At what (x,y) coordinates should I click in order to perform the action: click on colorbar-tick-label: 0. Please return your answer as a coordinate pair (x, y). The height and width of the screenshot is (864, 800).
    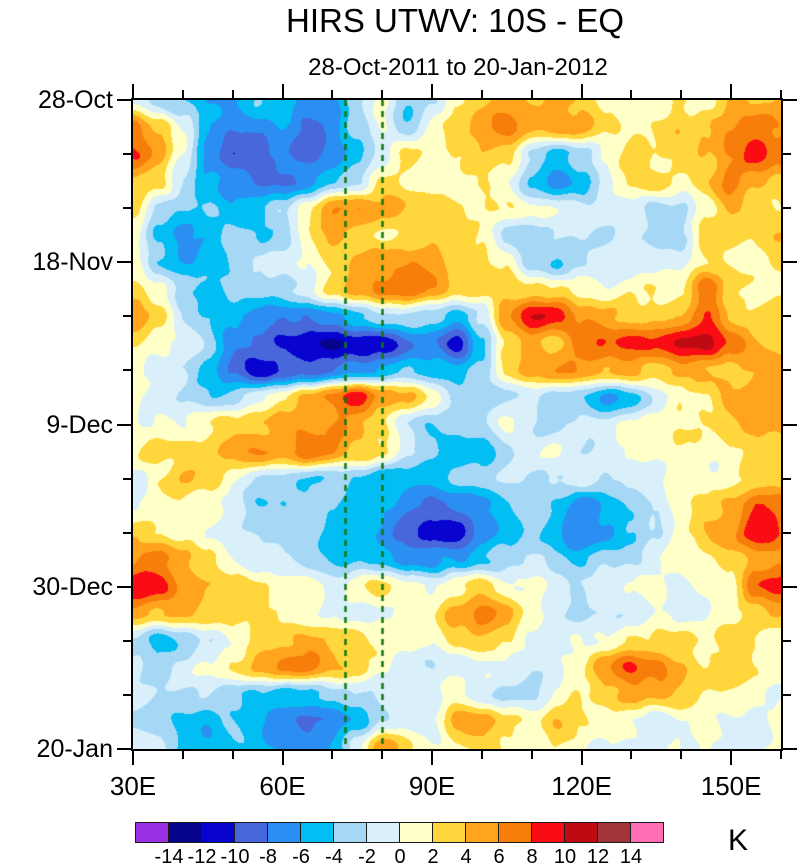
    Looking at the image, I should click on (400, 855).